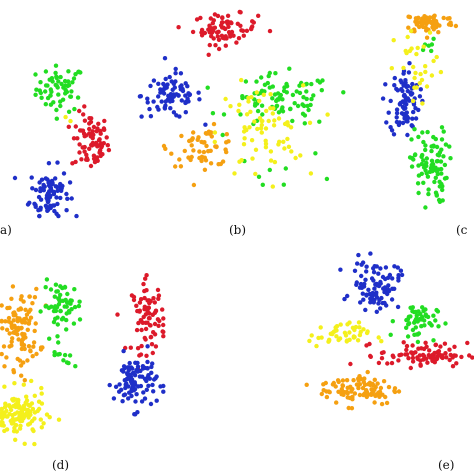 The image size is (474, 474). What do you see at coordinates (60, 465) in the screenshot?
I see `panel-label-d: (d)` at bounding box center [60, 465].